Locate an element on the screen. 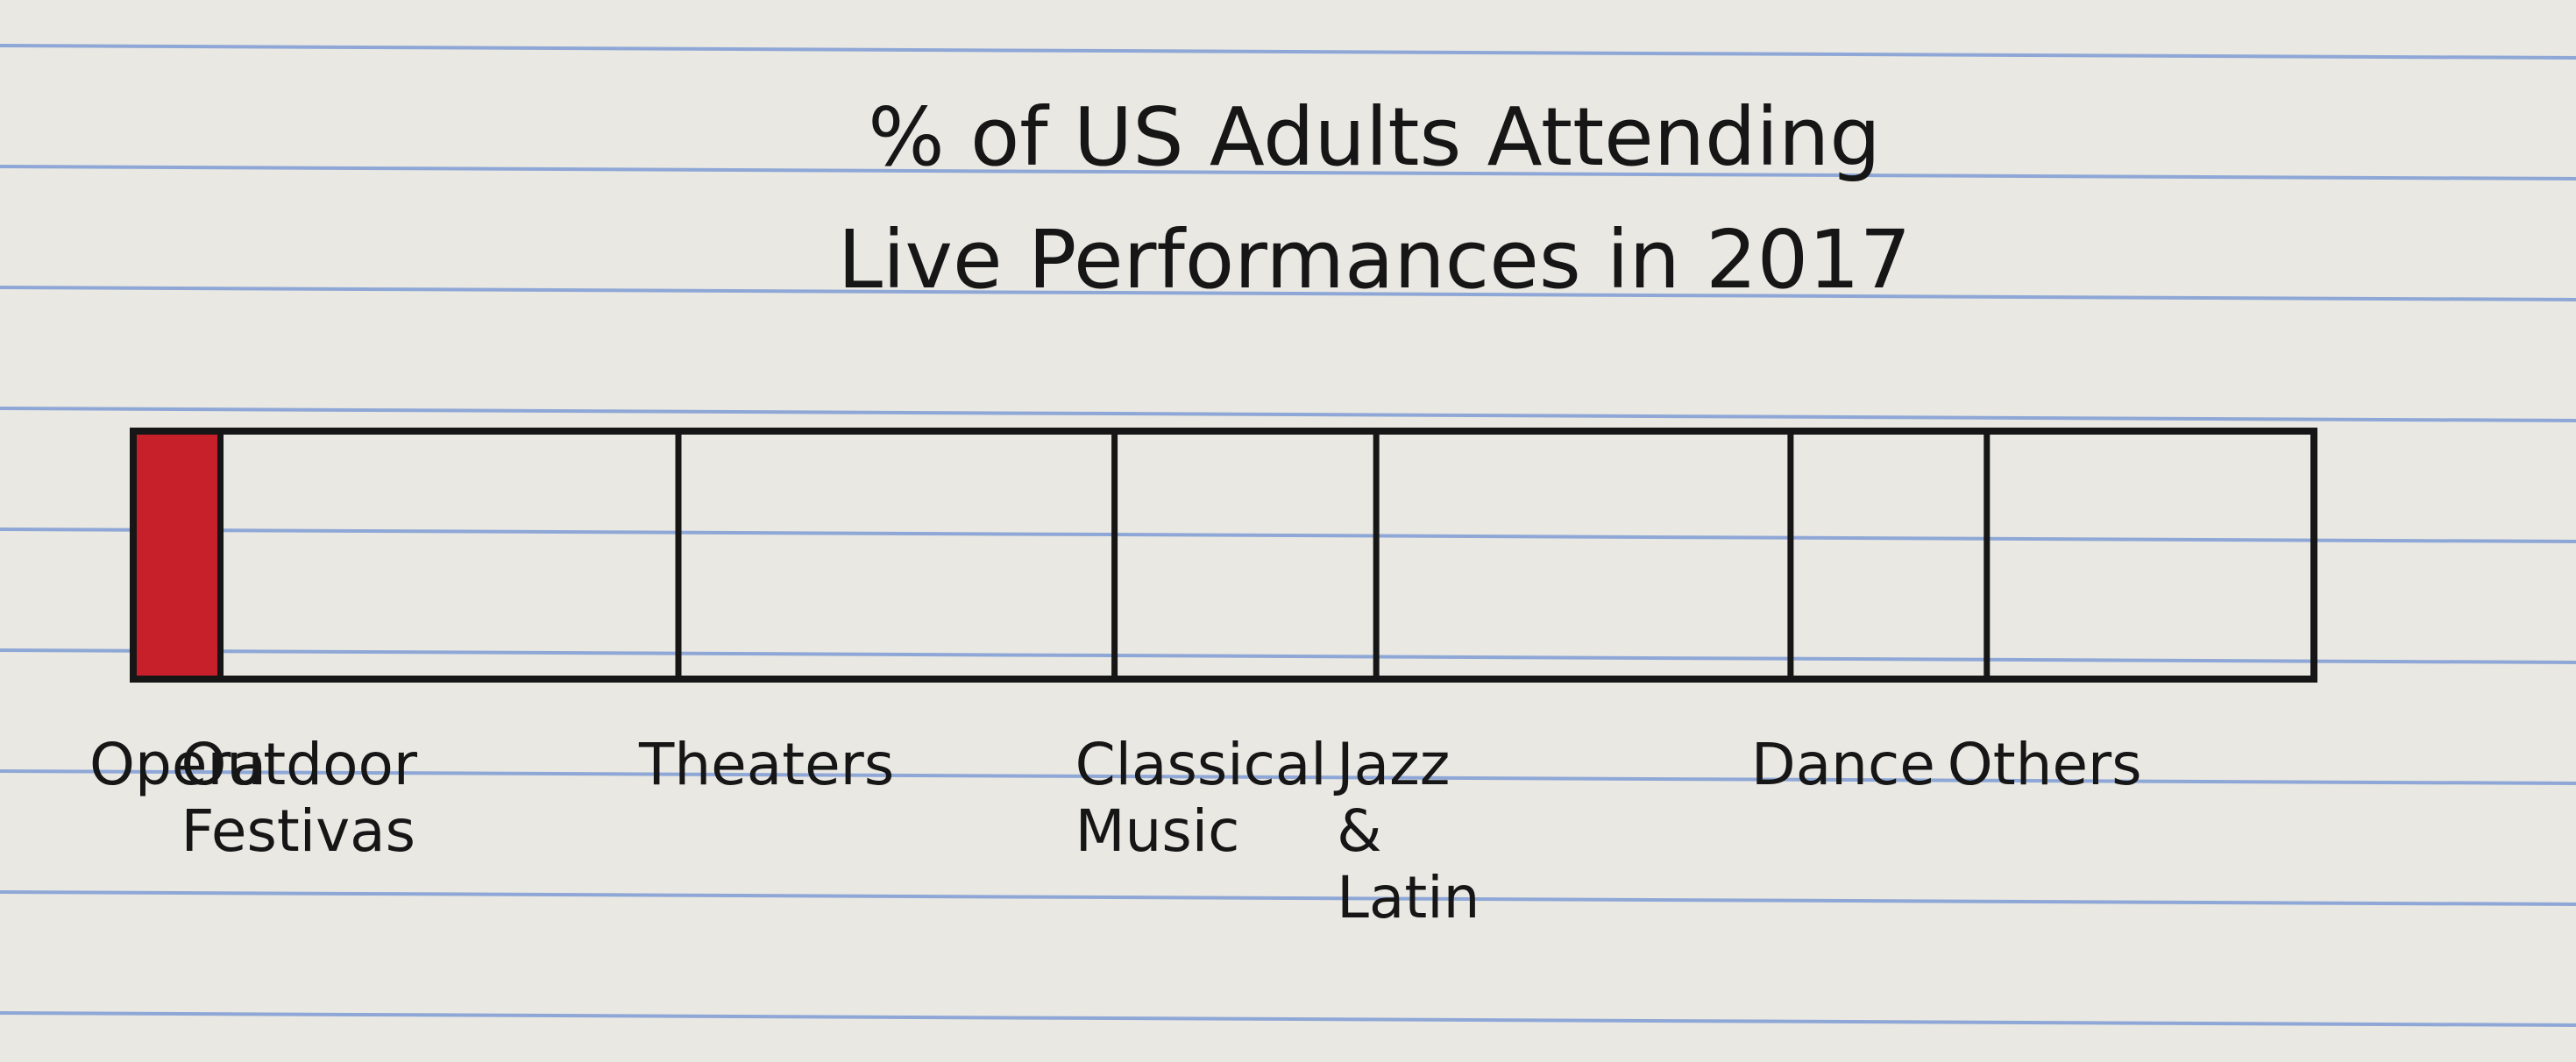 The width and height of the screenshot is (2576, 1062). category-label-classical-music: Classical Music is located at coordinates (1201, 798).